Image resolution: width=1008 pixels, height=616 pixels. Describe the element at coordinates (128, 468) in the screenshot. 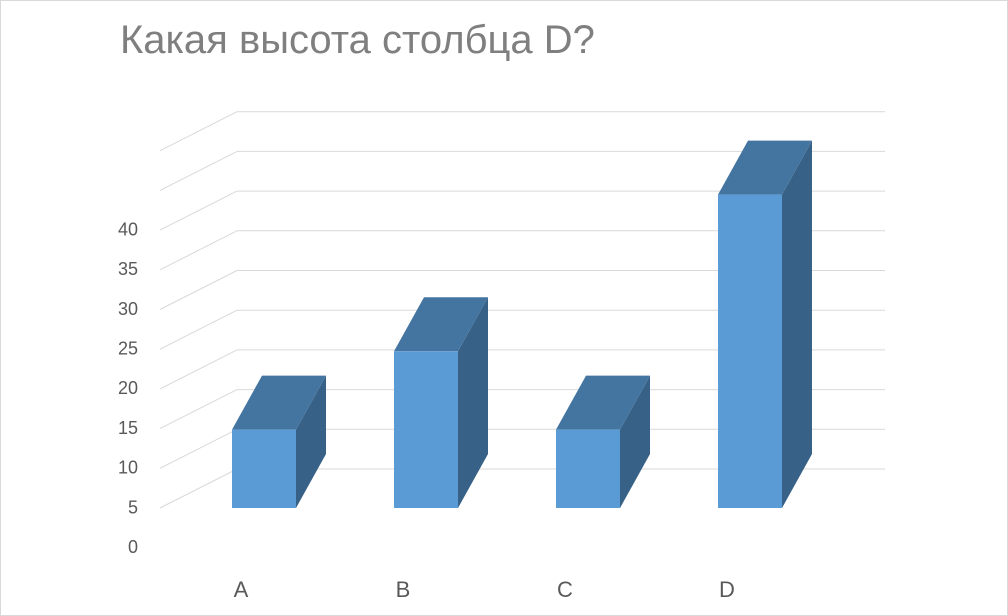

I see `y-tick-label: 10` at that location.